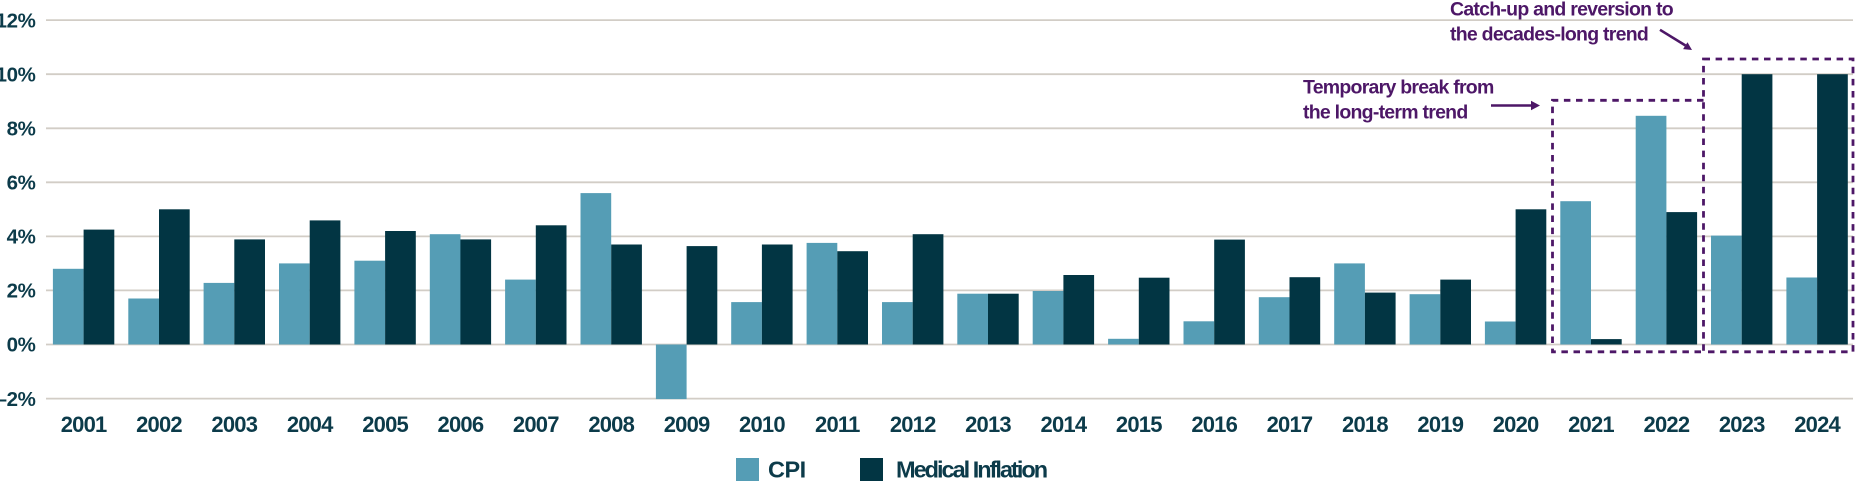 This screenshot has width=1855, height=481. Describe the element at coordinates (1549, 35) in the screenshot. I see `svg-text: the decades-long trend` at that location.